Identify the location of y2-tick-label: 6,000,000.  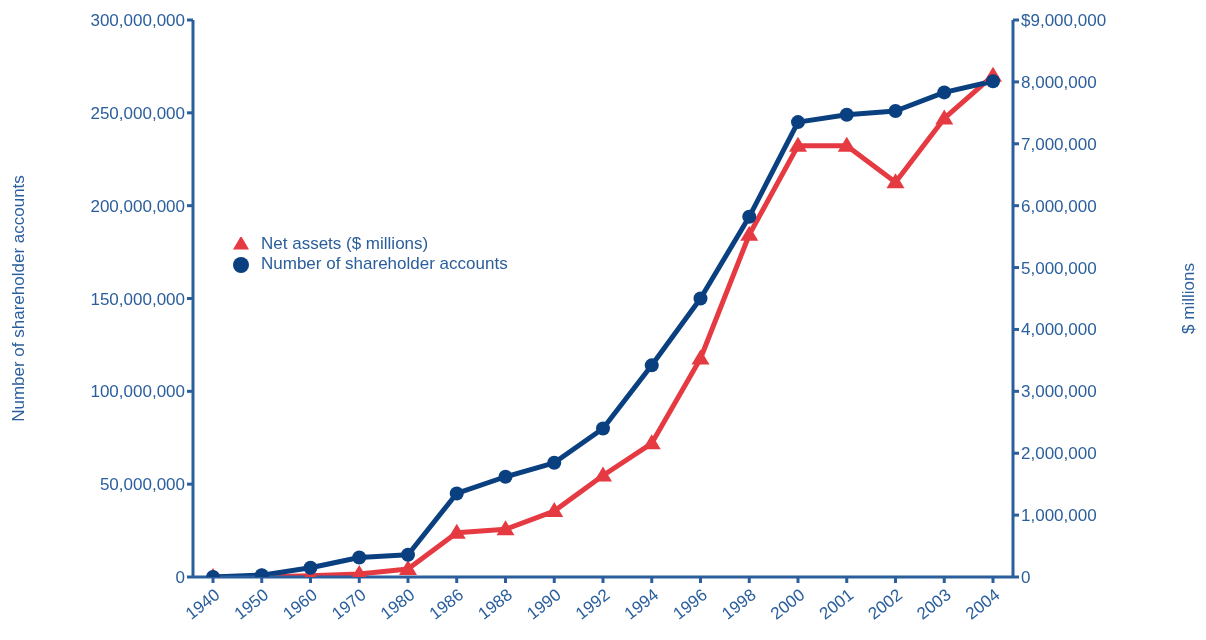
(1059, 206).